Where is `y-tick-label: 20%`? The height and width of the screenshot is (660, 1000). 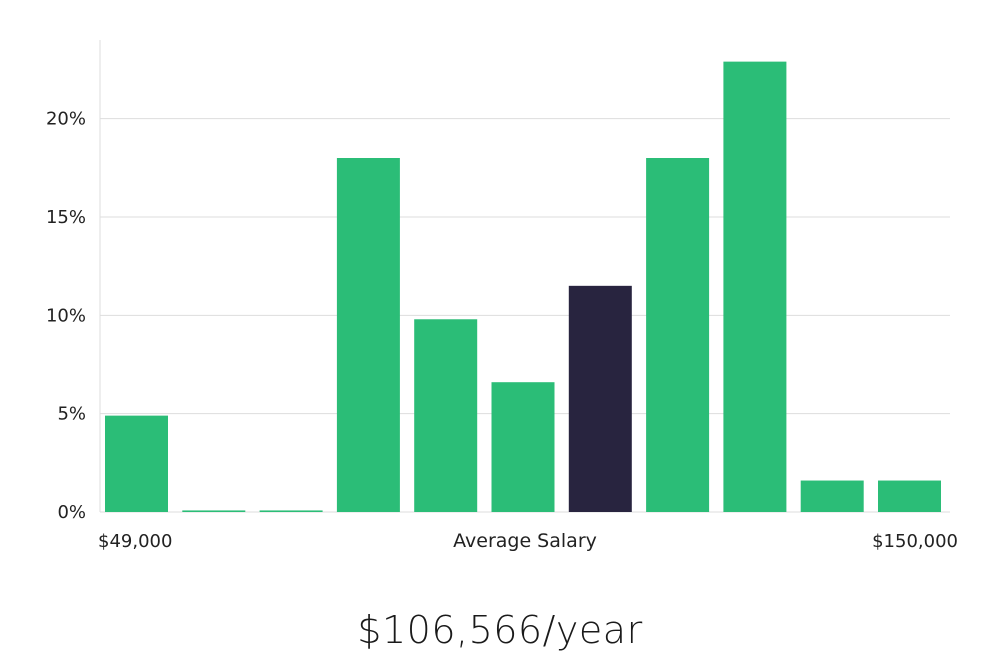
y-tick-label: 20% is located at coordinates (66, 119).